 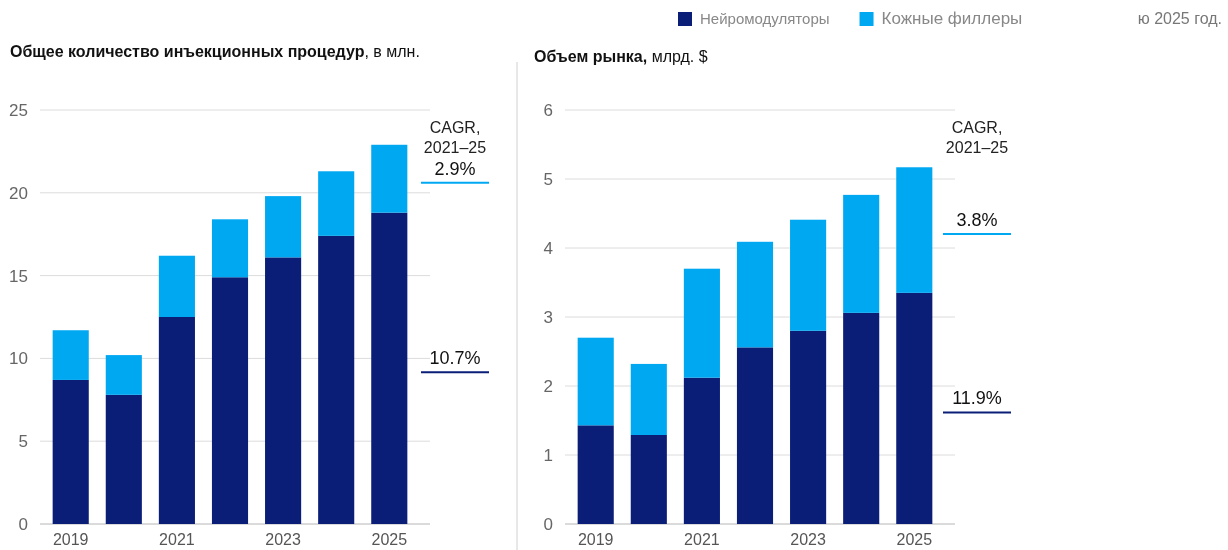 I want to click on y-tick-label: 15, so click(x=18, y=276).